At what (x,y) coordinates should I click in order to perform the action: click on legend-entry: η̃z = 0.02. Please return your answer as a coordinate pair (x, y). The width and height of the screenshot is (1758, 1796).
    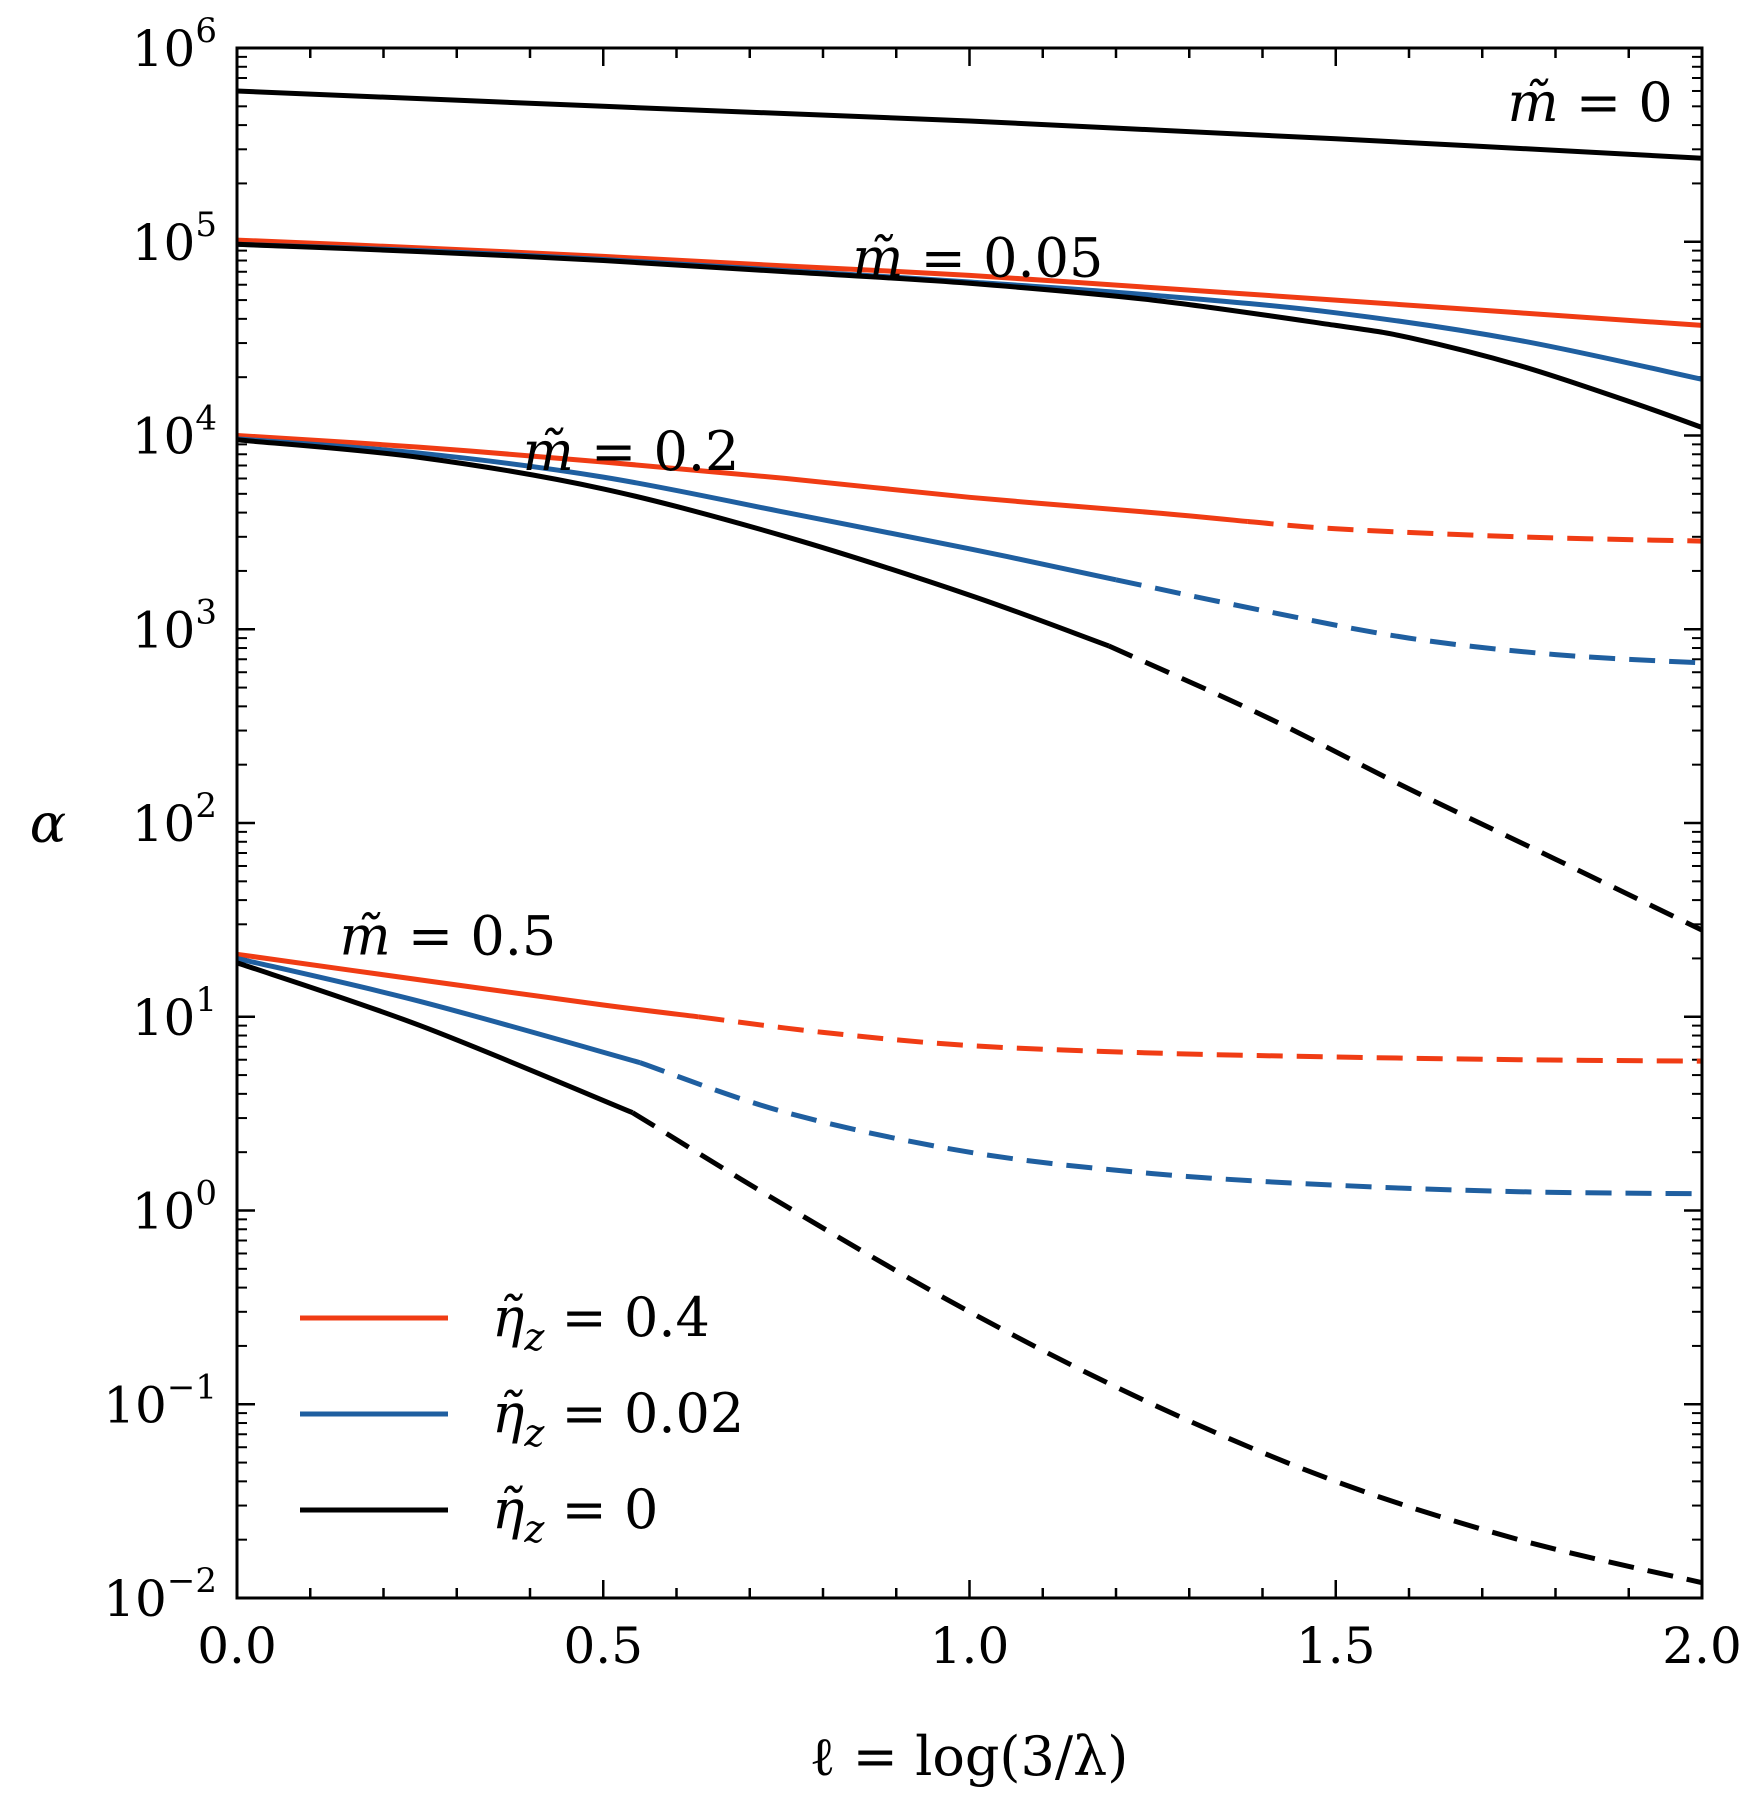
    Looking at the image, I should click on (522, 1418).